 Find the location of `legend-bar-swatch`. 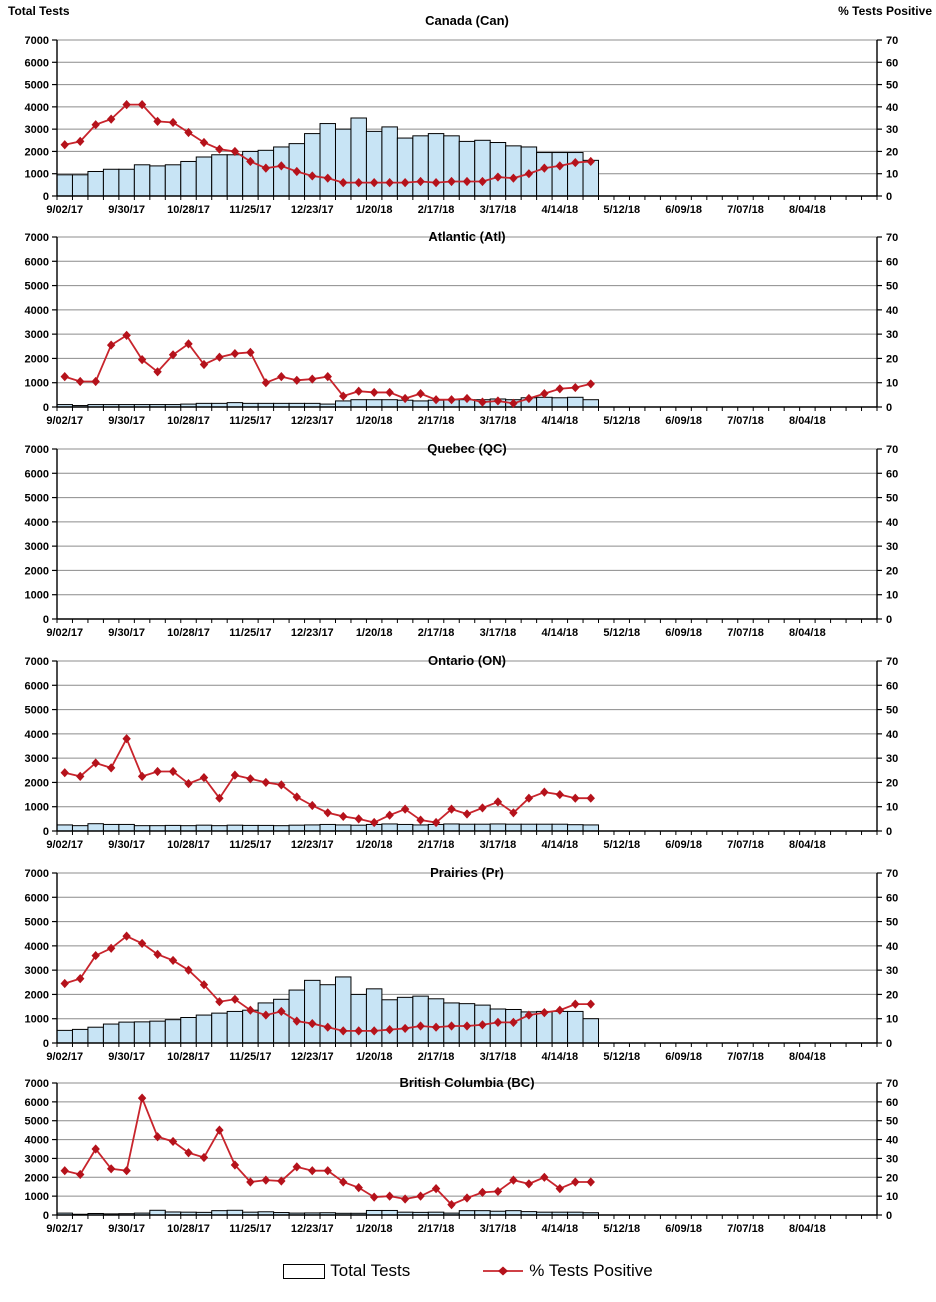

legend-bar-swatch is located at coordinates (304, 1271).